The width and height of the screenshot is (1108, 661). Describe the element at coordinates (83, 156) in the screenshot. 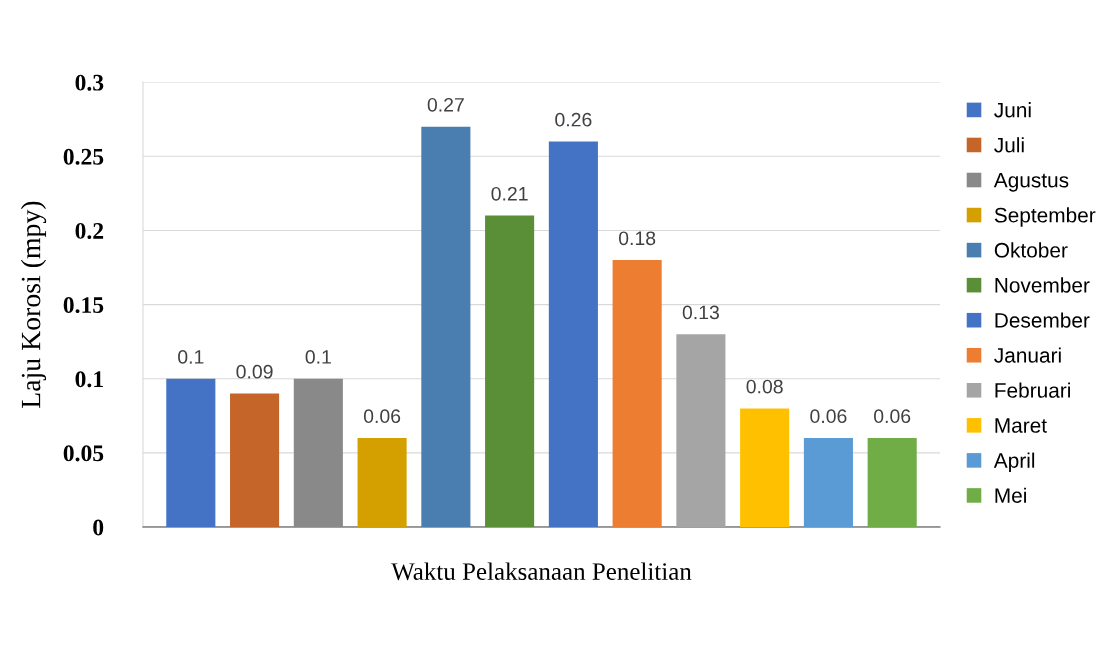

I see `y-tick-label: 0.25` at that location.